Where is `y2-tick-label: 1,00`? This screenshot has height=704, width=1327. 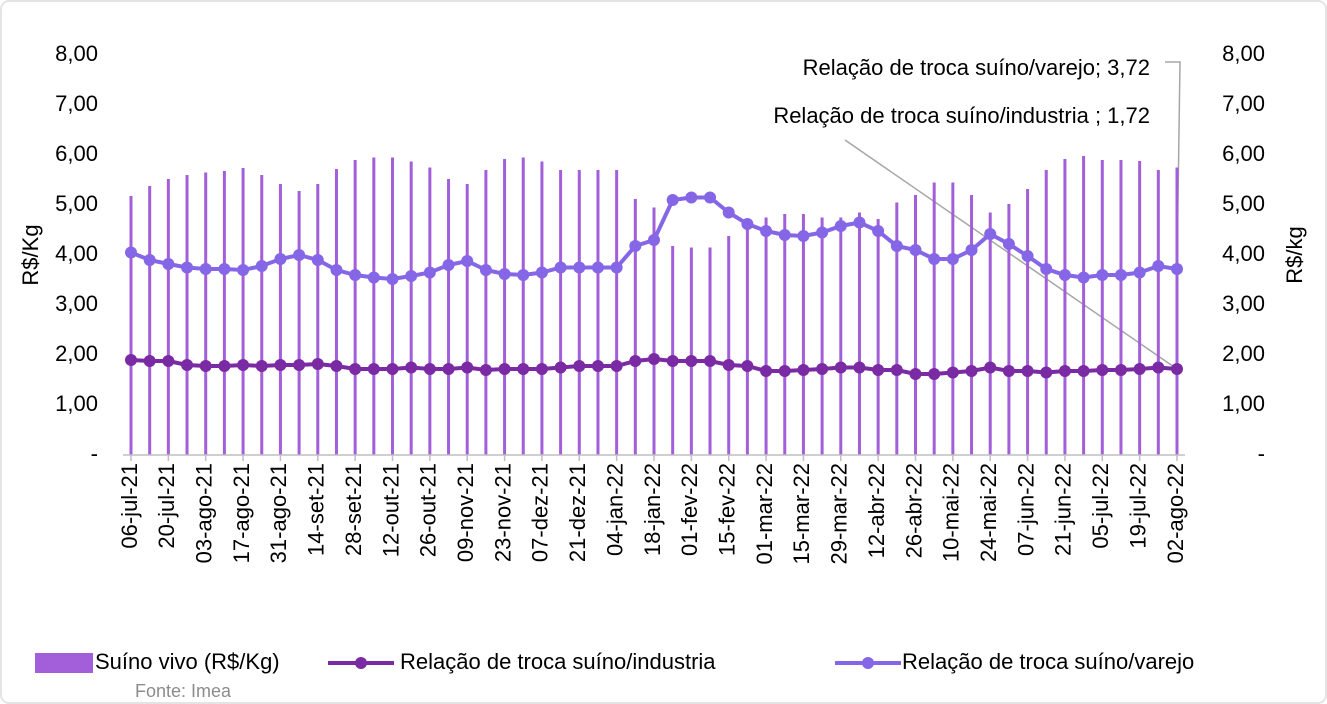 y2-tick-label: 1,00 is located at coordinates (1243, 403).